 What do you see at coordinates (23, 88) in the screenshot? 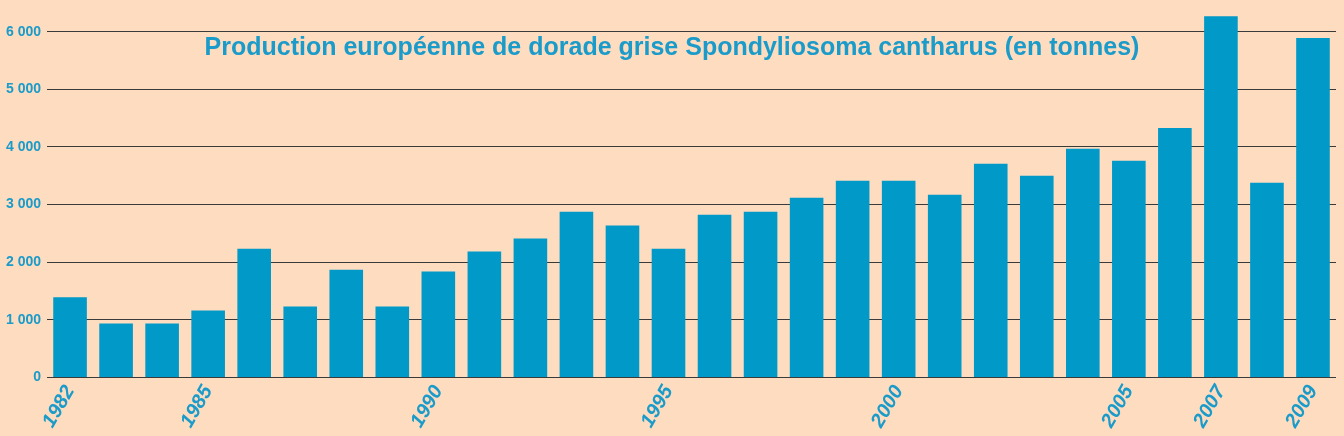
I see `y-tick-label: 5 000` at bounding box center [23, 88].